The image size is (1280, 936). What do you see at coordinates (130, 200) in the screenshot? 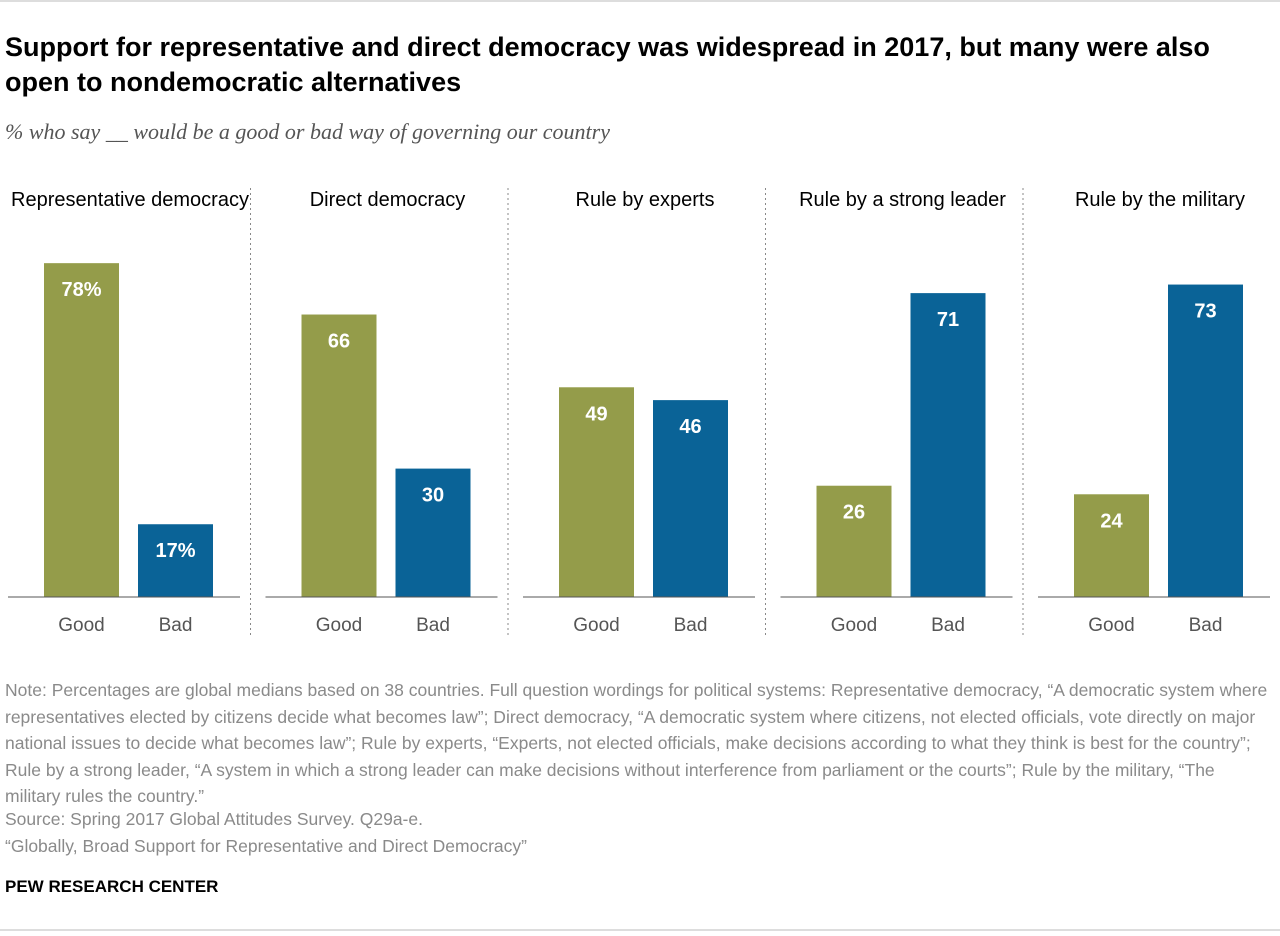
I see `panel-title: Representative democracy` at bounding box center [130, 200].